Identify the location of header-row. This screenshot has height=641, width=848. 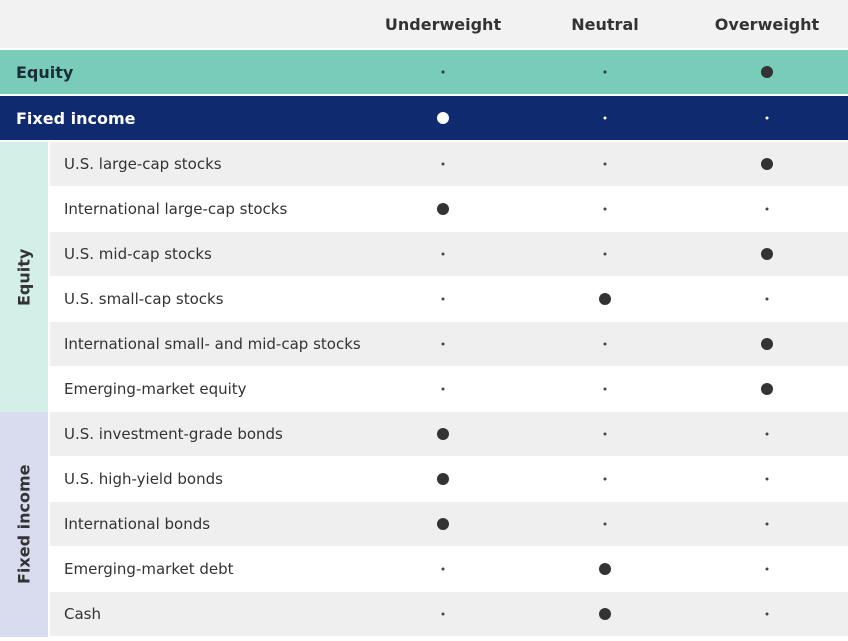
(424, 24).